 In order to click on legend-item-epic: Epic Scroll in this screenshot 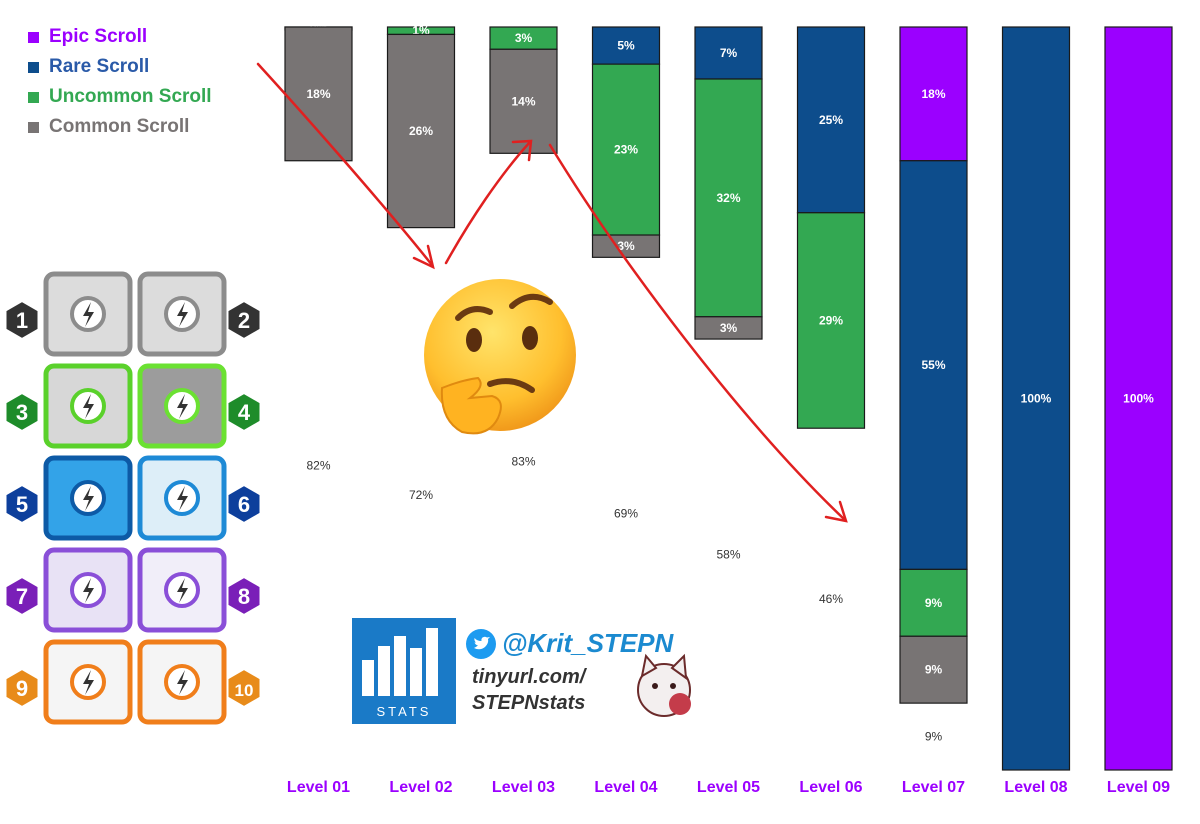, I will do `click(120, 37)`.